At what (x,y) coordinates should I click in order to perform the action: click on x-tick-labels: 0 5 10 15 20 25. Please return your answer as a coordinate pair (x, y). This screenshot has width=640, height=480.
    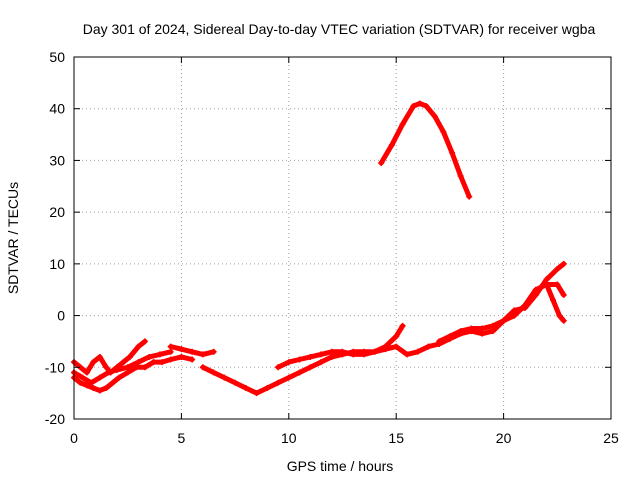
    Looking at the image, I should click on (344, 438).